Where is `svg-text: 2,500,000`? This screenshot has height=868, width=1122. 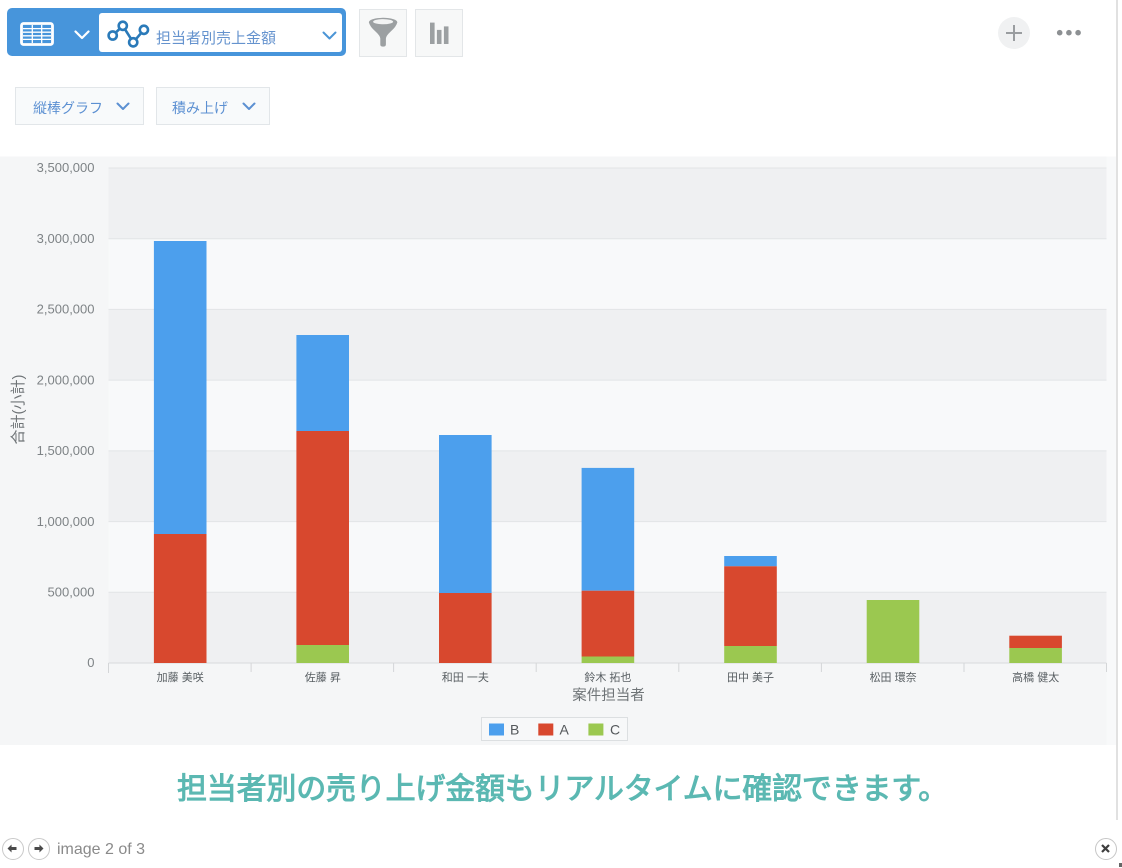 svg-text: 2,500,000 is located at coordinates (66, 309).